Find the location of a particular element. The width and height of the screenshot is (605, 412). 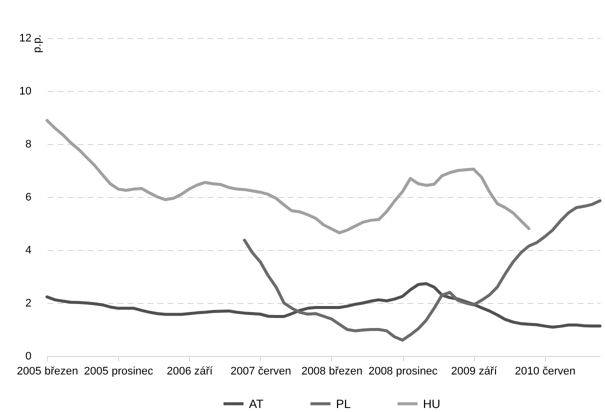

y-tick-label: 2 is located at coordinates (28, 304).